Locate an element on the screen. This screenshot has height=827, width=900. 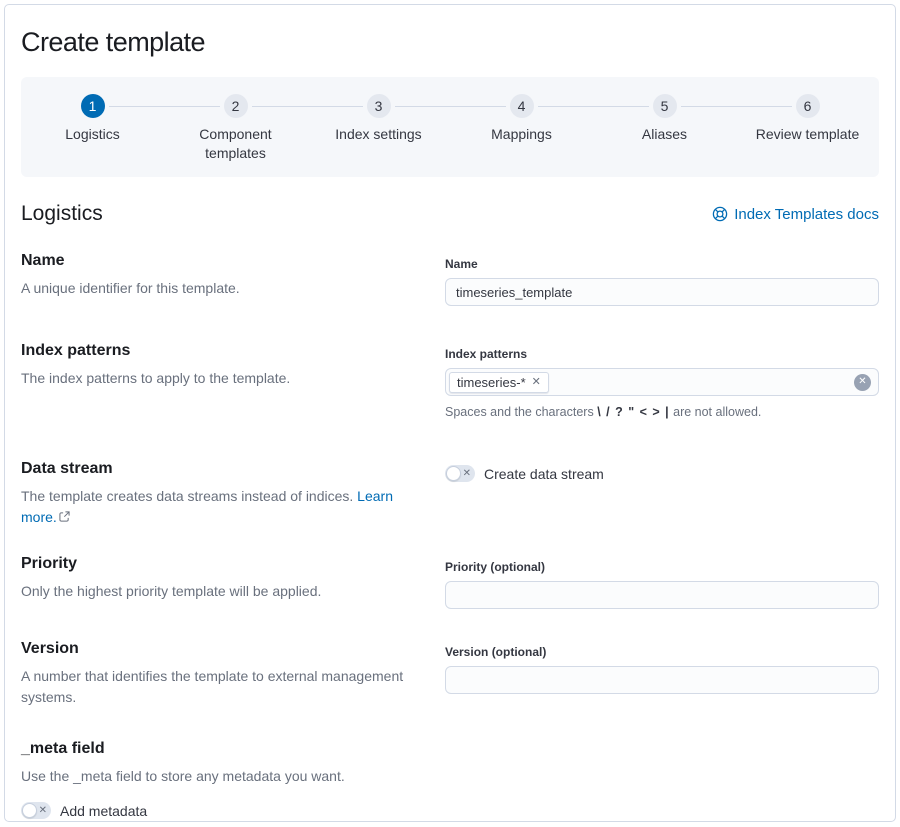
step-logistics: 1 Logistics is located at coordinates (92, 128).